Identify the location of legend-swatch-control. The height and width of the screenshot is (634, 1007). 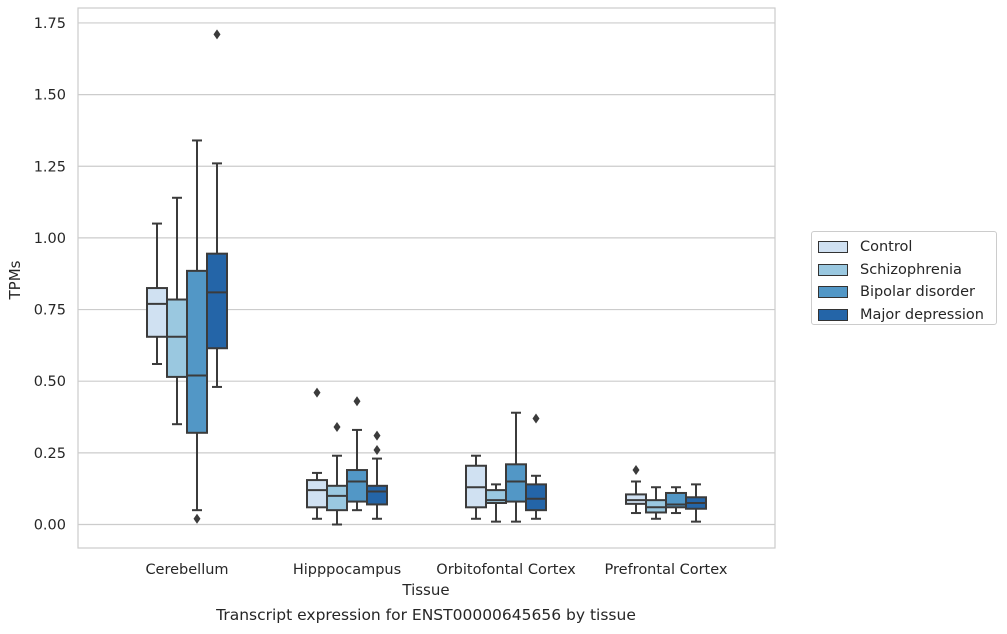
(833, 247).